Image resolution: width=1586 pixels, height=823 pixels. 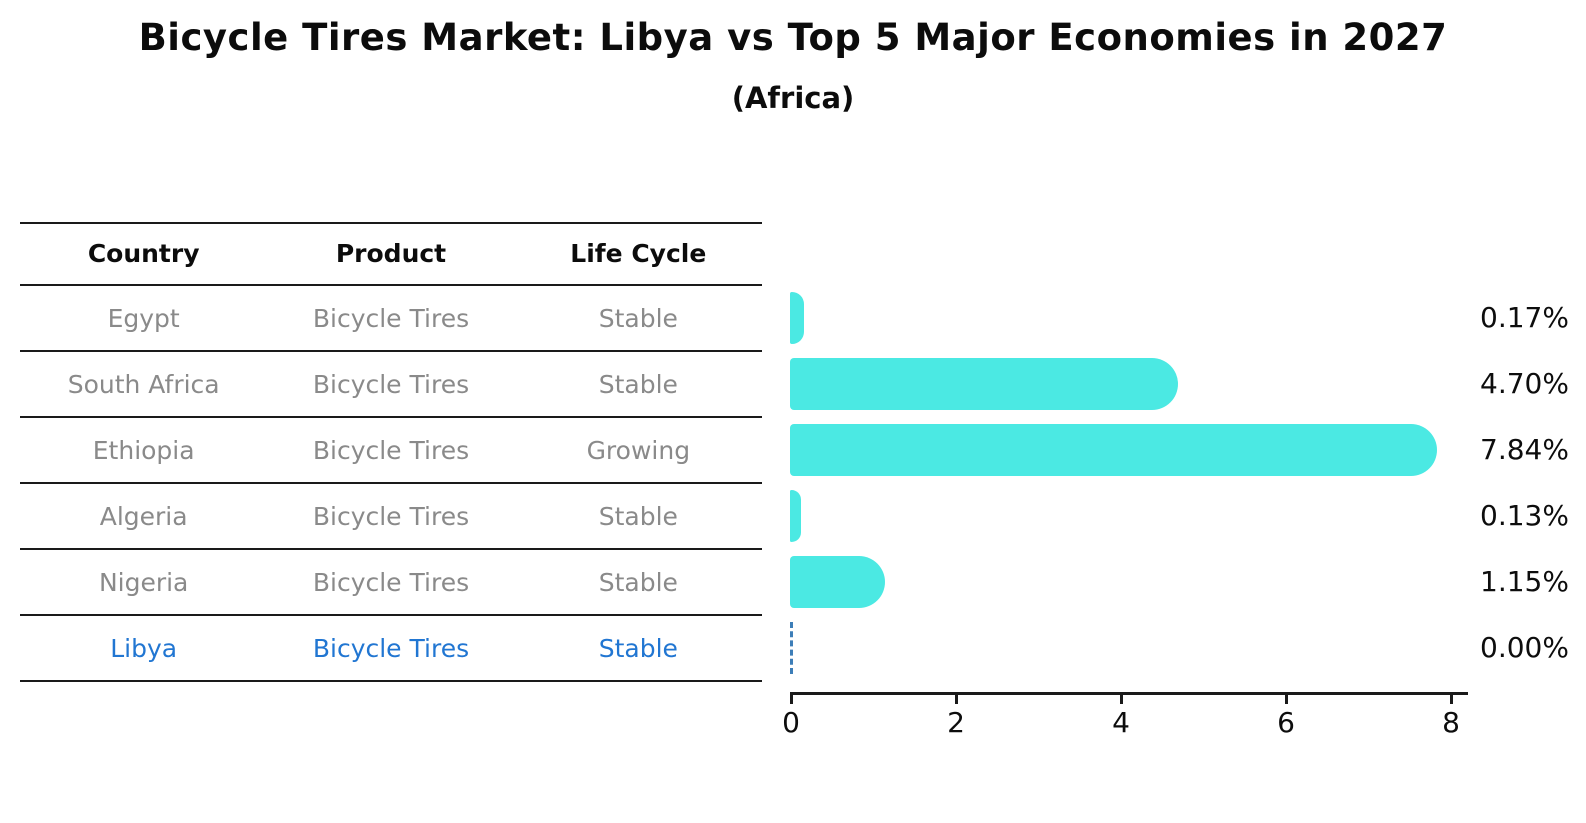 I want to click on x-axis-line, so click(x=1129, y=693).